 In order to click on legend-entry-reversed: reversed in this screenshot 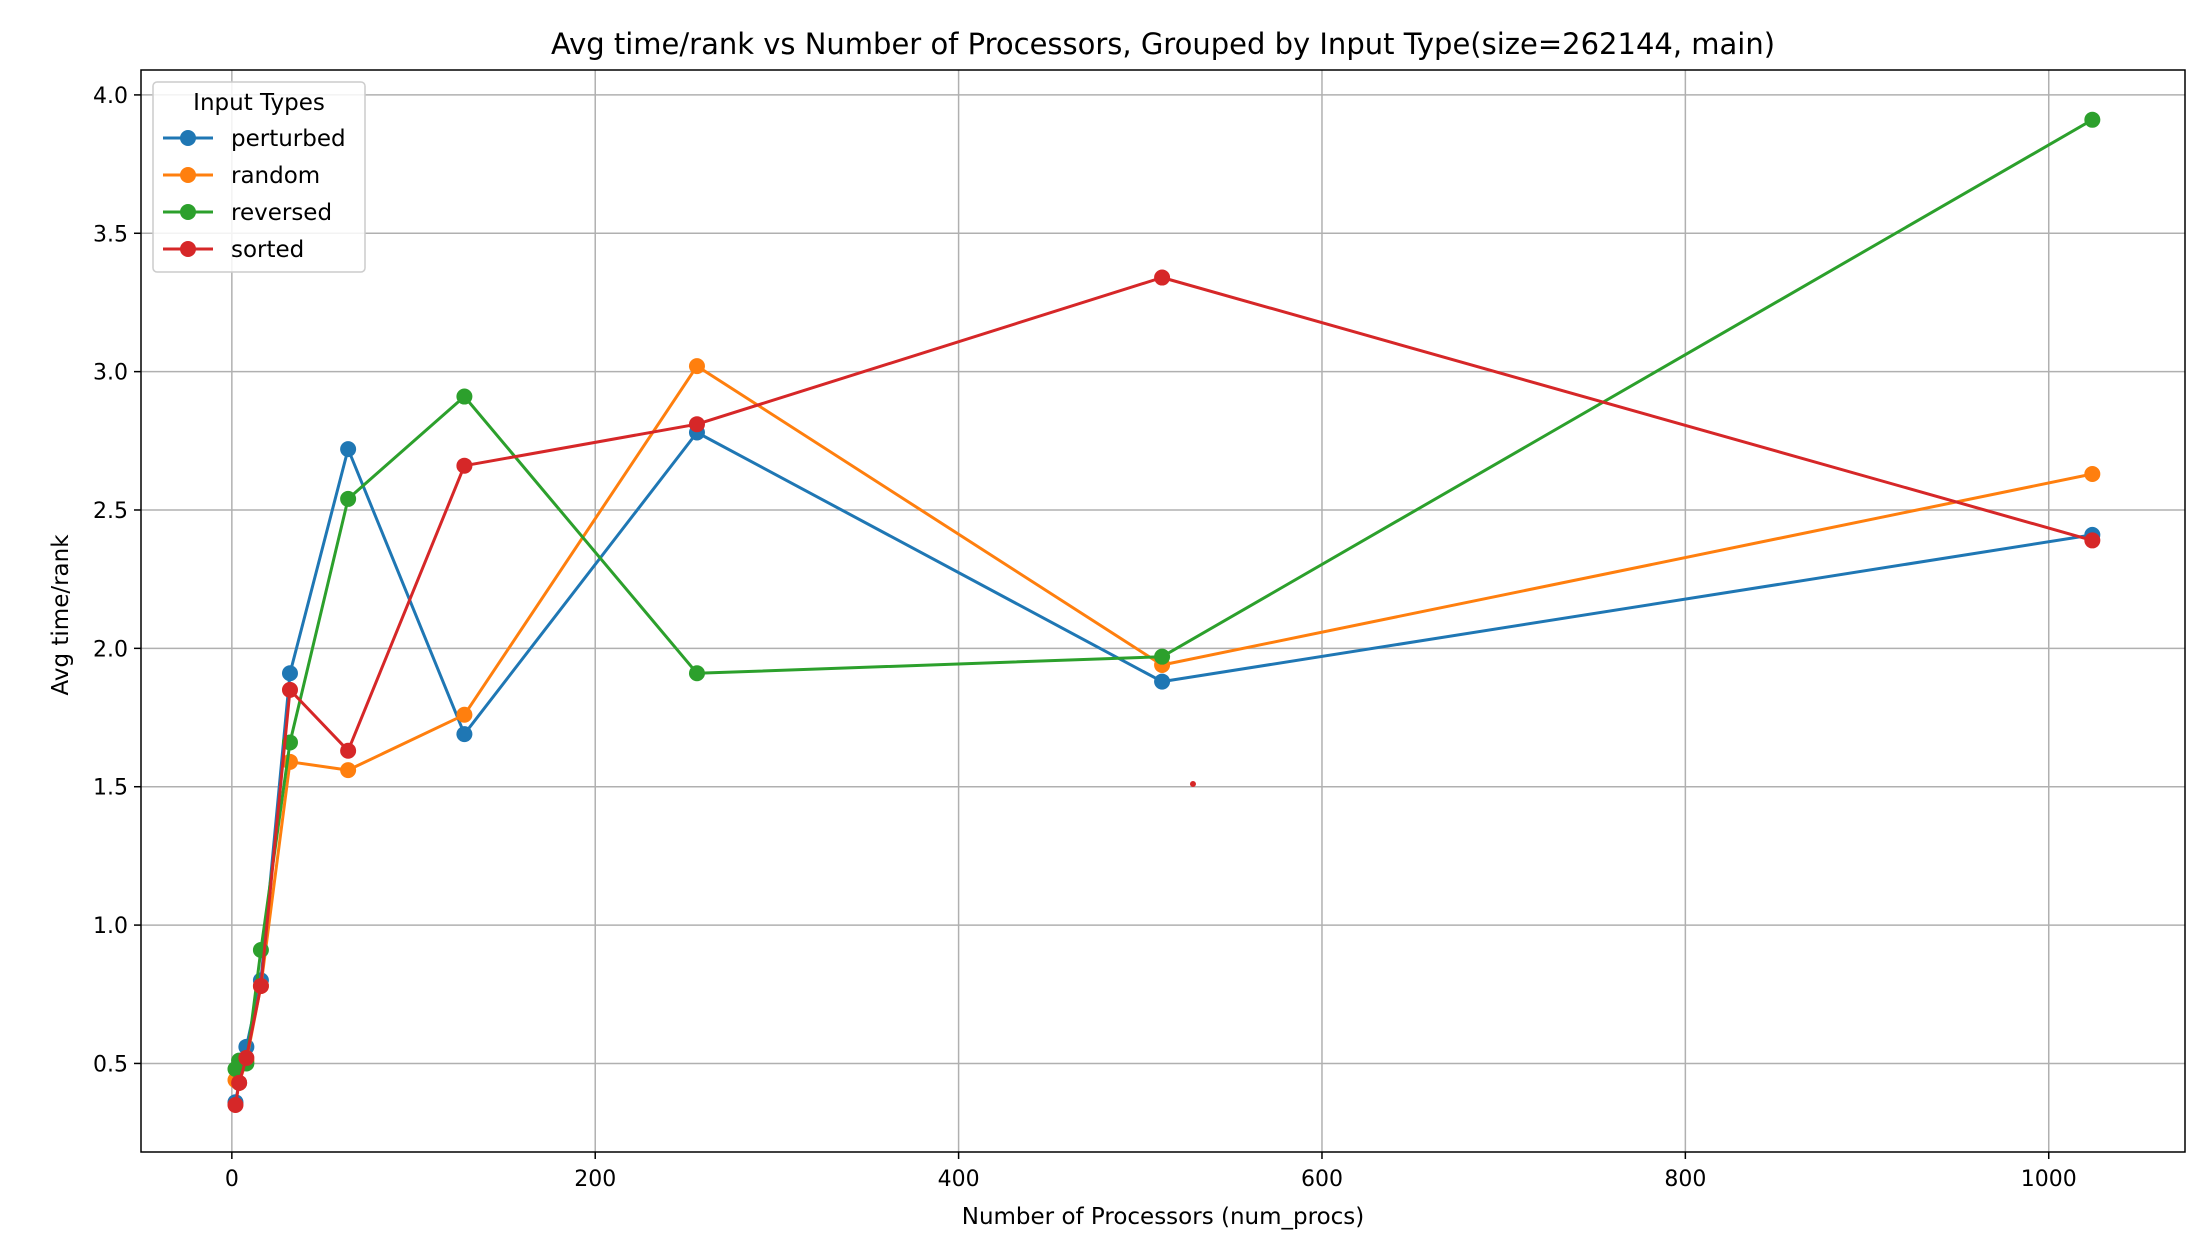, I will do `click(247, 213)`.